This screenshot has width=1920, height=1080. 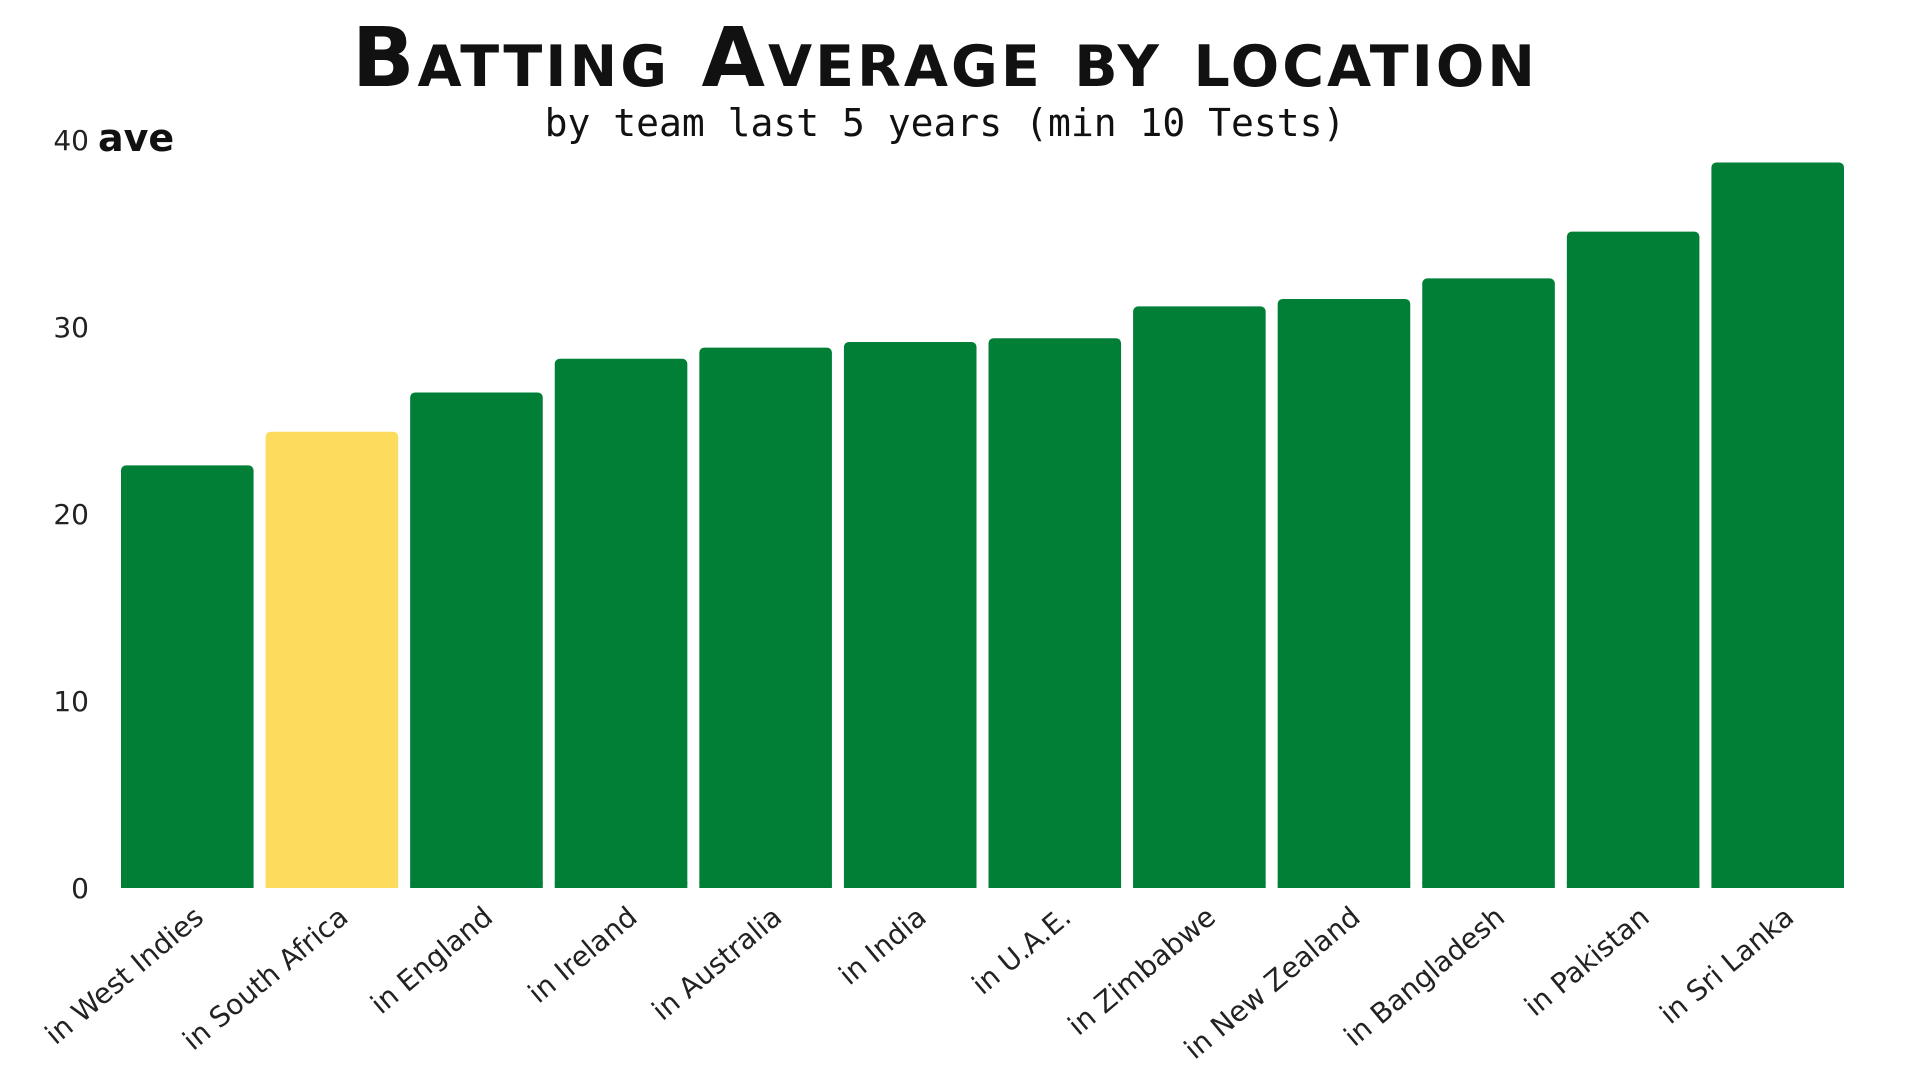 I want to click on bar-in-bangladesh, so click(x=1488, y=583).